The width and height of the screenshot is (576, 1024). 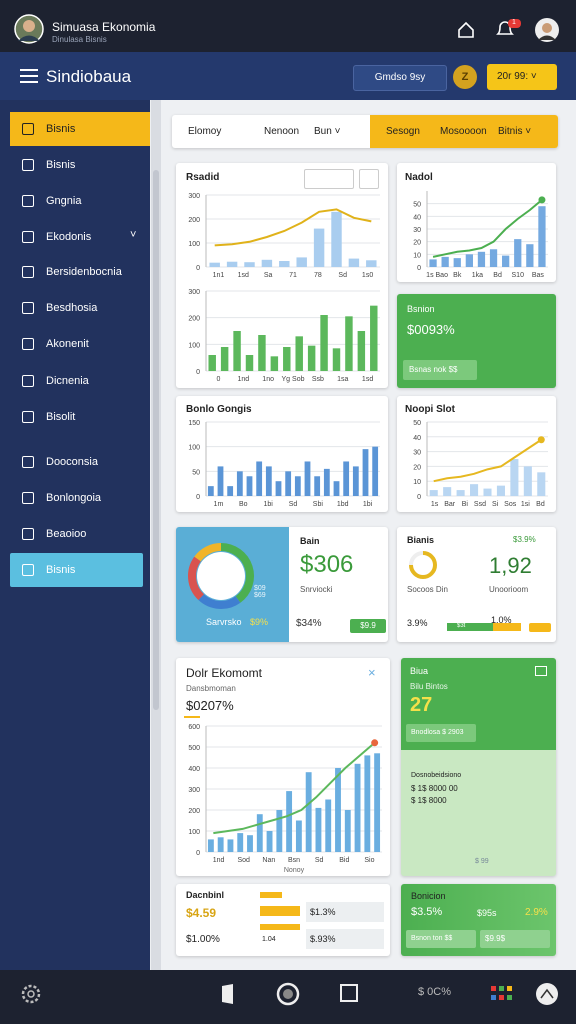 I want to click on card-button: Bsnon ton $$, so click(x=441, y=939).